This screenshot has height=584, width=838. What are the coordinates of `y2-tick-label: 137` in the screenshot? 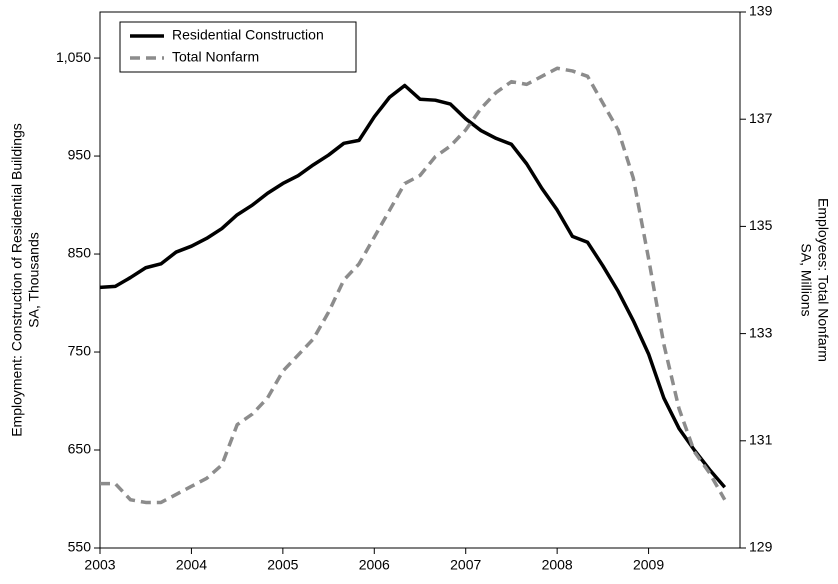 It's located at (761, 118).